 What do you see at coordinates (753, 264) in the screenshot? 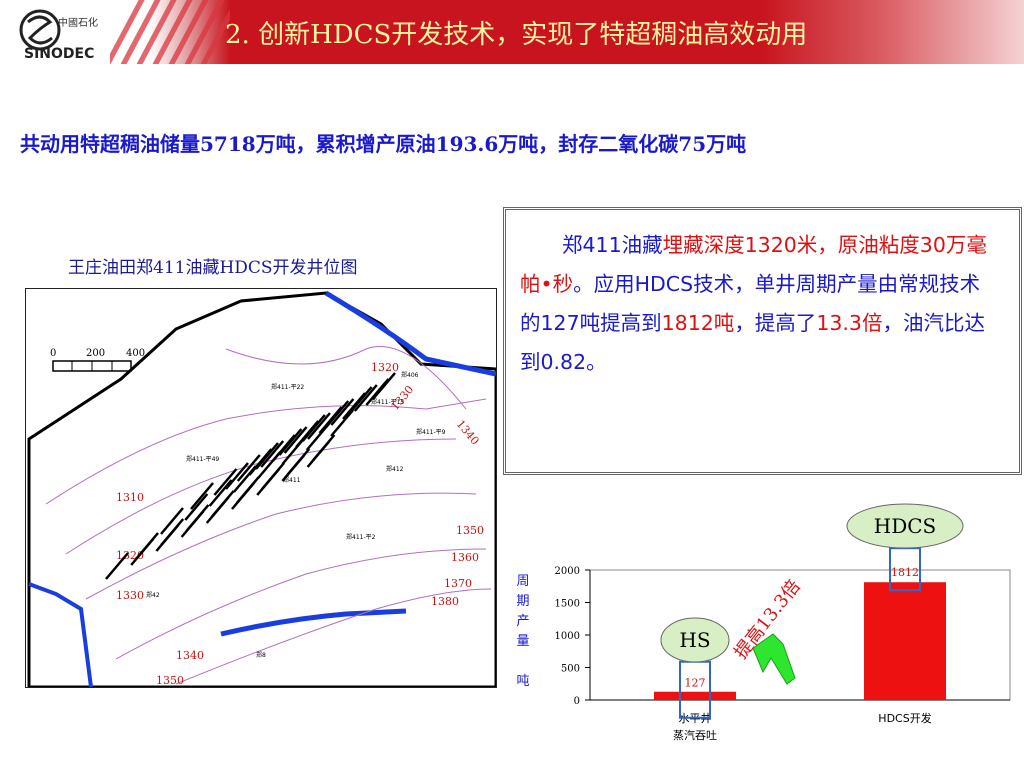
I see `desc-seg2: 埋藏深度1320米，原油粘度30万毫帕•秒` at bounding box center [753, 264].